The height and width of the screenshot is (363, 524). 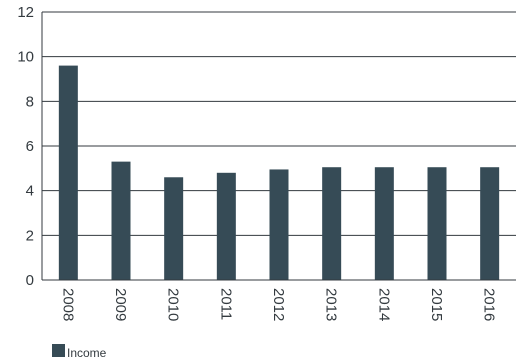 I want to click on x-tick-label: 2014, so click(x=383, y=304).